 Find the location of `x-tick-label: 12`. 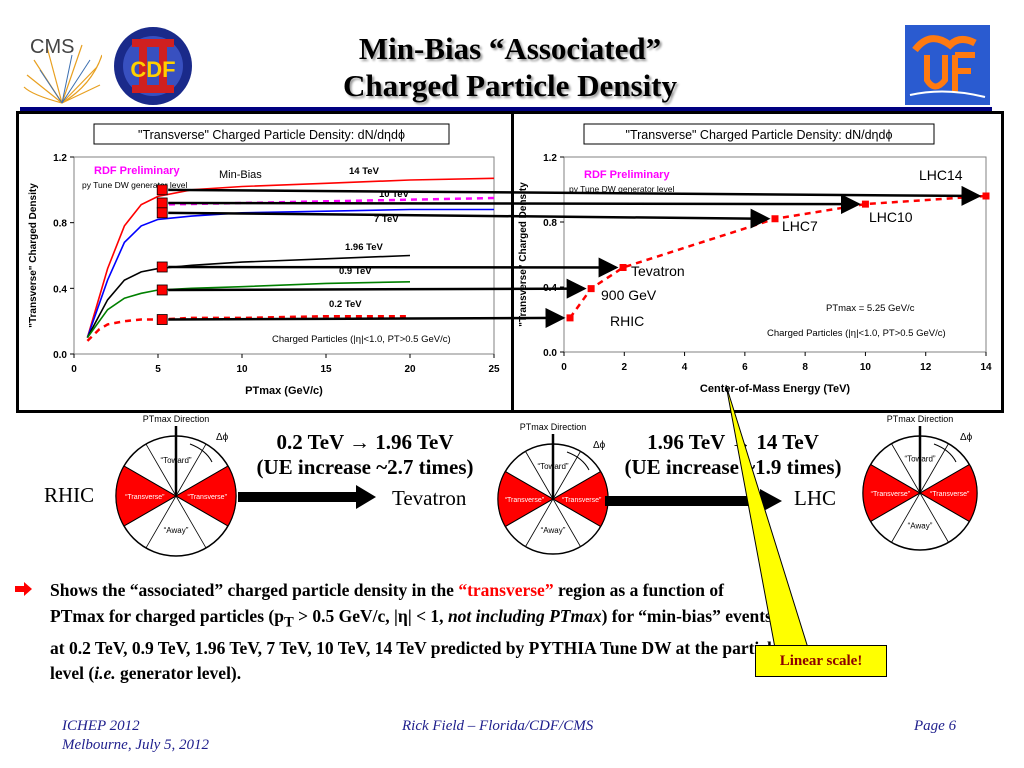

x-tick-label: 12 is located at coordinates (926, 367).